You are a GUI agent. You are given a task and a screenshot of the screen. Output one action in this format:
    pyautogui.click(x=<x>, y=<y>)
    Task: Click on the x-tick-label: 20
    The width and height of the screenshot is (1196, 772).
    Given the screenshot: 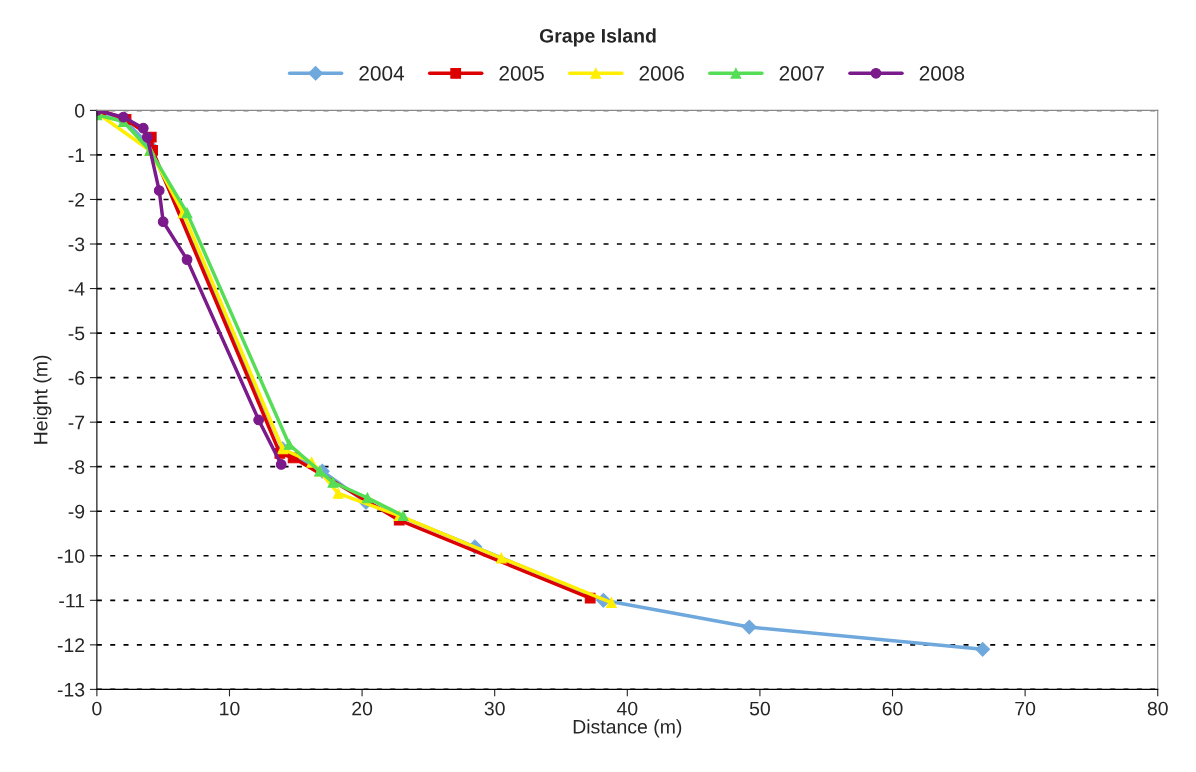 What is the action you would take?
    pyautogui.click(x=362, y=708)
    